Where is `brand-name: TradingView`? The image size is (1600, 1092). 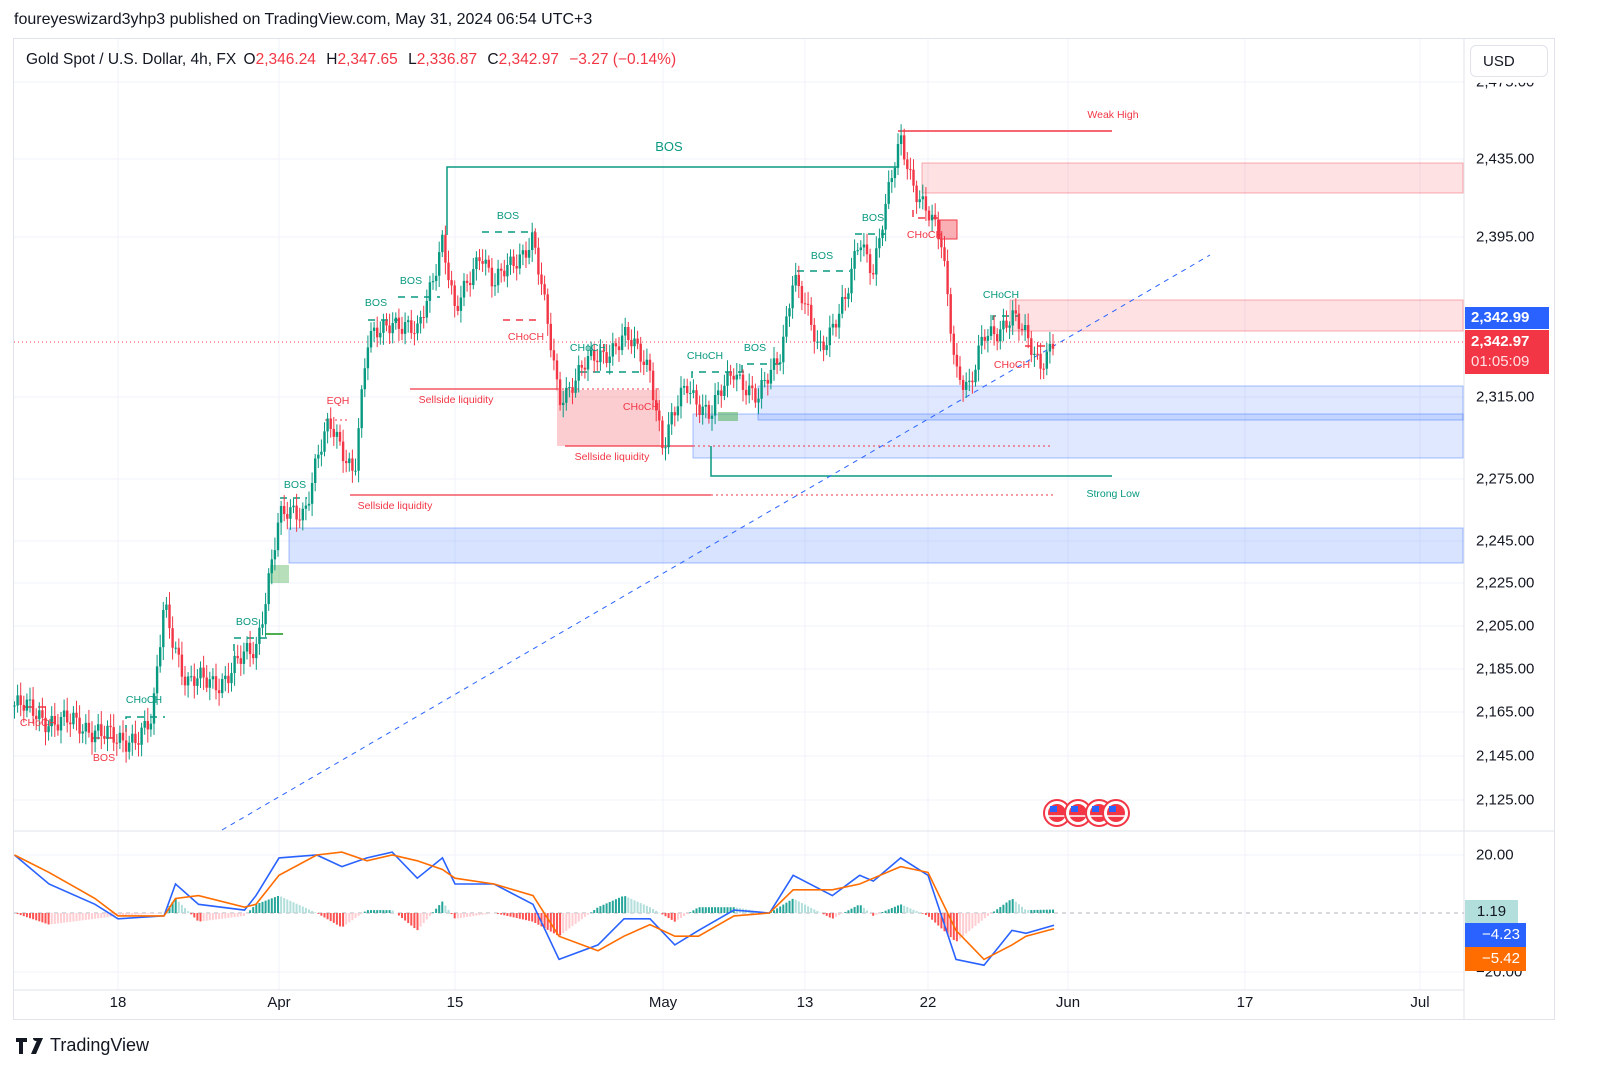 brand-name: TradingView is located at coordinates (100, 1045).